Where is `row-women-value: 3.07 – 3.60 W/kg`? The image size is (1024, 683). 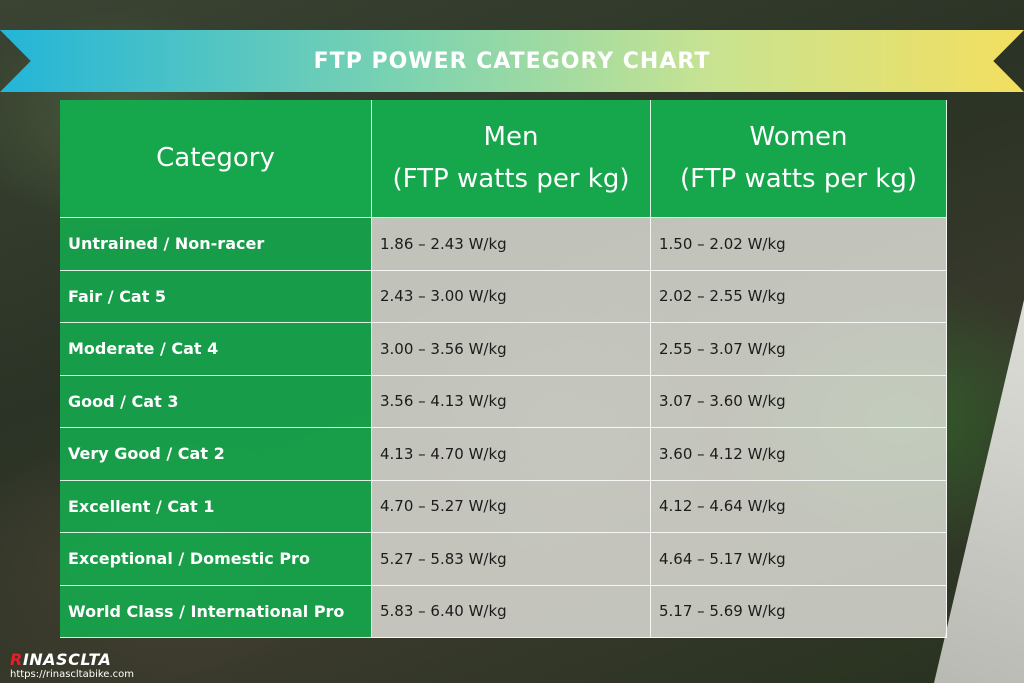 row-women-value: 3.07 – 3.60 W/kg is located at coordinates (799, 401).